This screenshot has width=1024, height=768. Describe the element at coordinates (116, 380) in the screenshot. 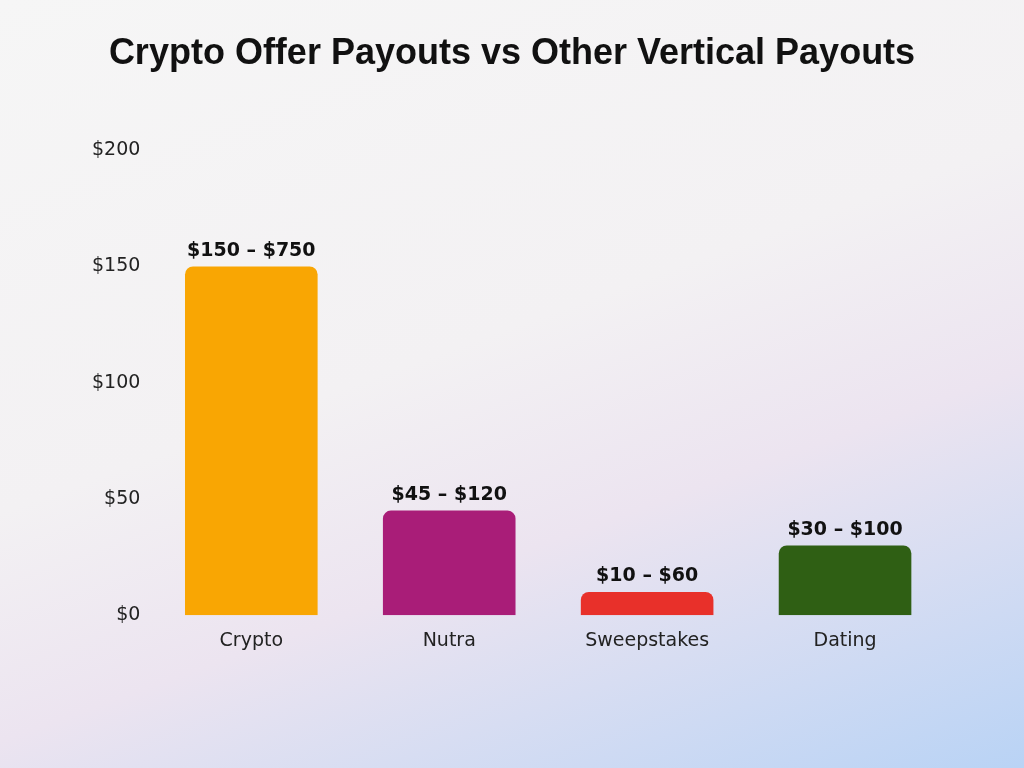

I see `y-tick-label: $100` at that location.